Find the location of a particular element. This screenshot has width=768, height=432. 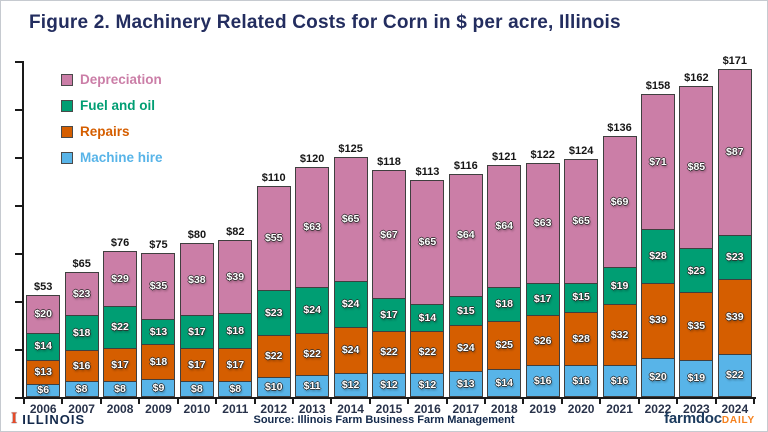

stacked-bar: $55 $23 $22 $10 is located at coordinates (273, 291).